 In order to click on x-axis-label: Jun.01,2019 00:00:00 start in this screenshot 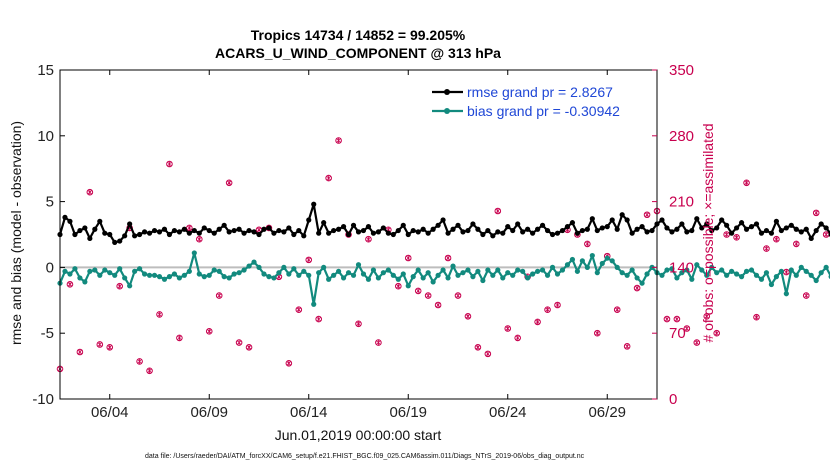, I will do `click(358, 435)`.